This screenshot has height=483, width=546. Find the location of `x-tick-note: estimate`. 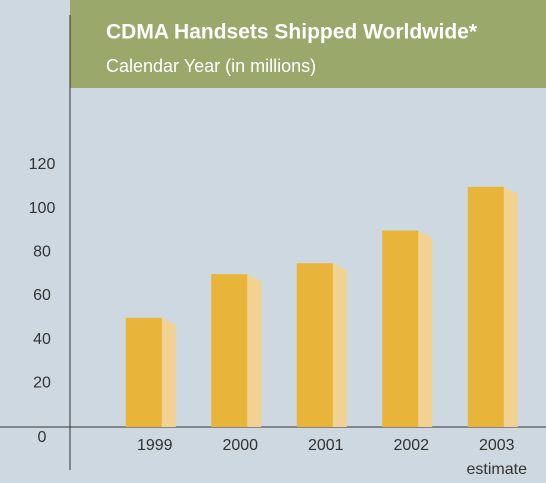

x-tick-note: estimate is located at coordinates (497, 469).